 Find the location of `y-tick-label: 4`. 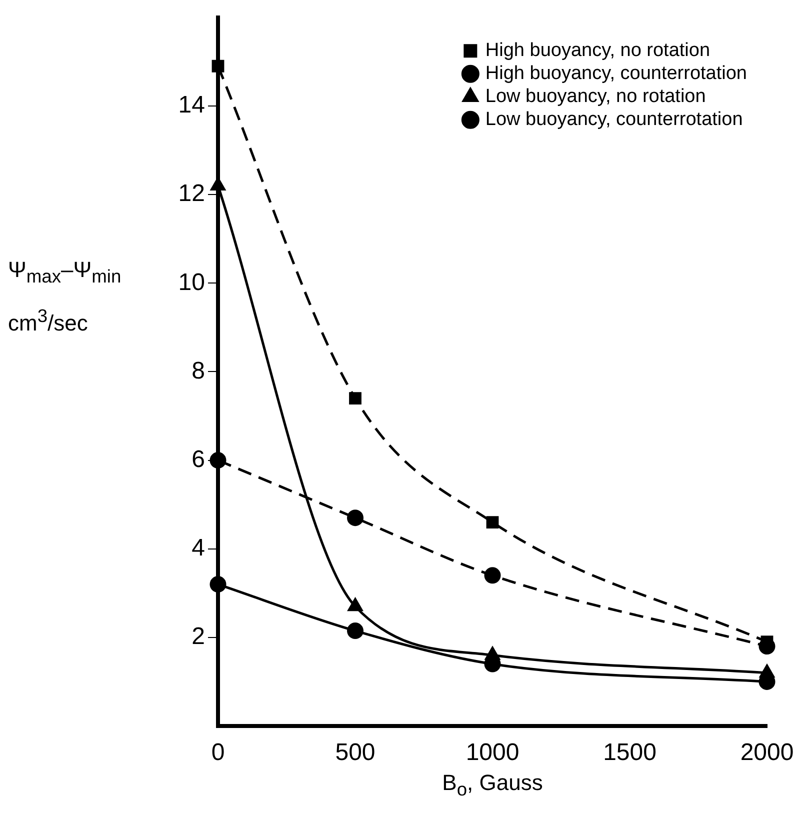

y-tick-label: 4 is located at coordinates (198, 548).